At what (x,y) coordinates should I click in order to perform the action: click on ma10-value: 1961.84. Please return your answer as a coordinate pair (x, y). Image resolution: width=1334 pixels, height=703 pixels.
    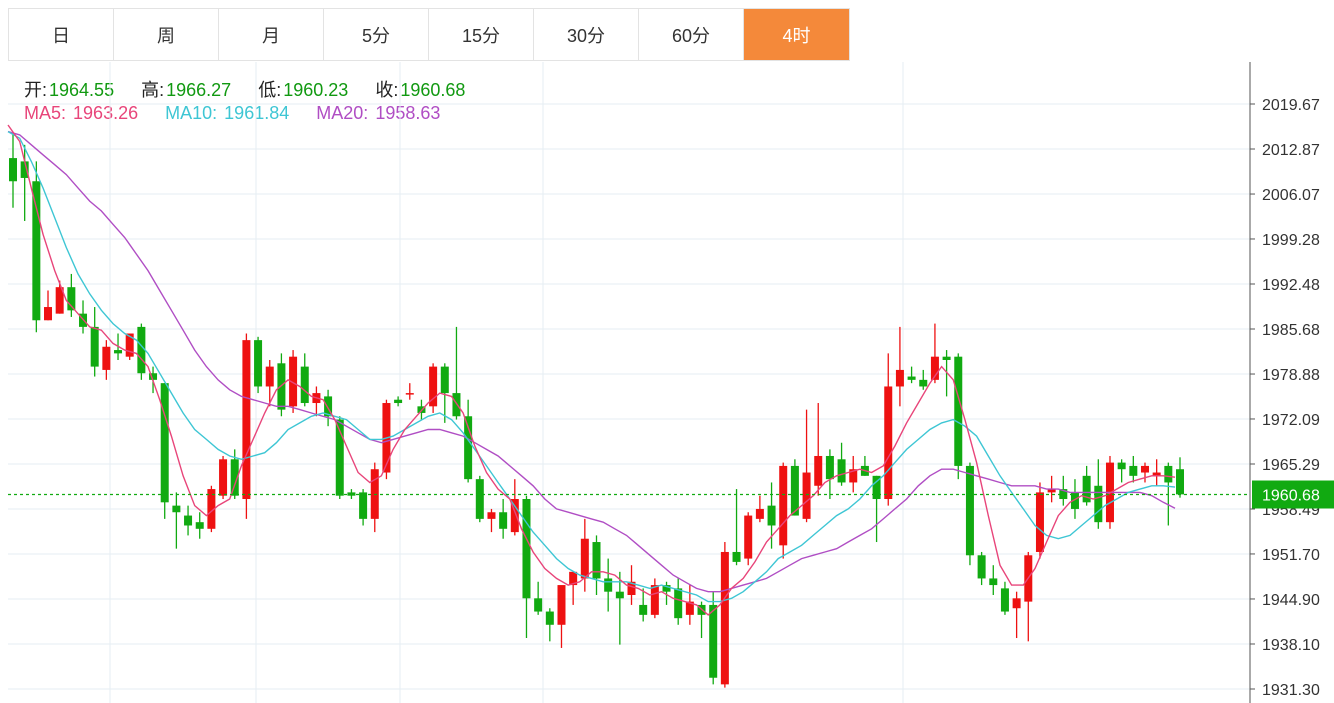
    Looking at the image, I should click on (257, 113).